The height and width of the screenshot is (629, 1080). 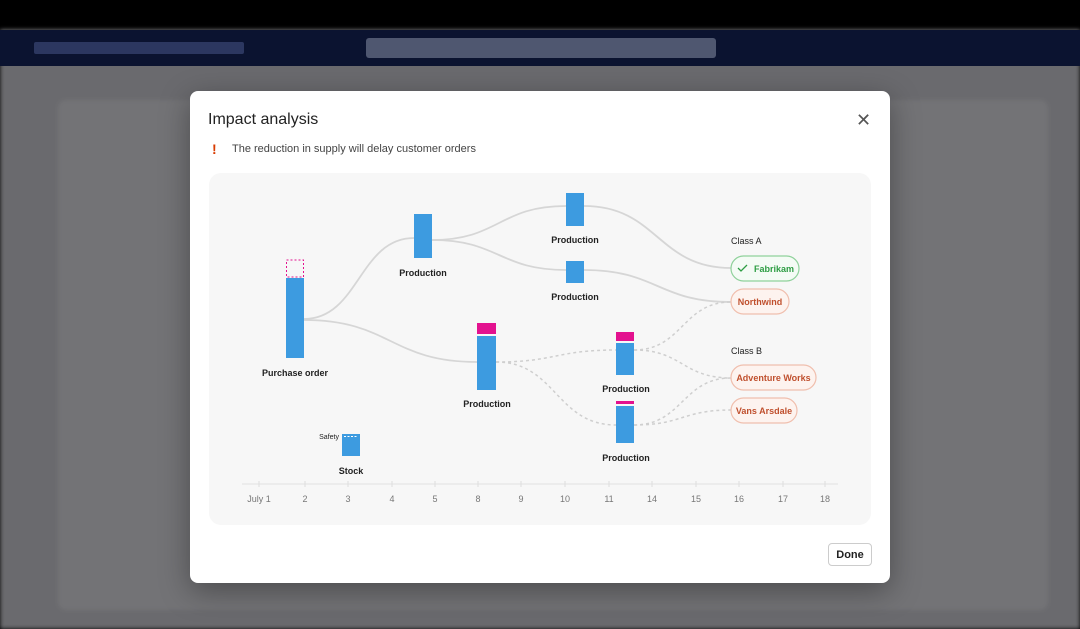 What do you see at coordinates (825, 499) in the screenshot?
I see `axis-label: 18` at bounding box center [825, 499].